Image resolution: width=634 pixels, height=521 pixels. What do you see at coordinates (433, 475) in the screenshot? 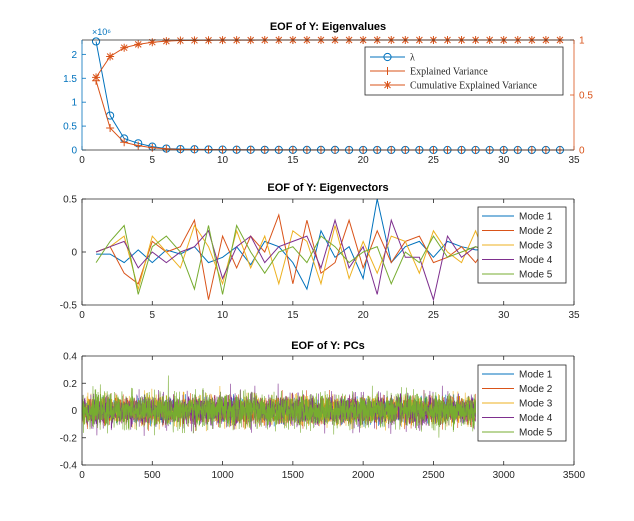
I see `x-tick-label: 2500` at bounding box center [433, 475].